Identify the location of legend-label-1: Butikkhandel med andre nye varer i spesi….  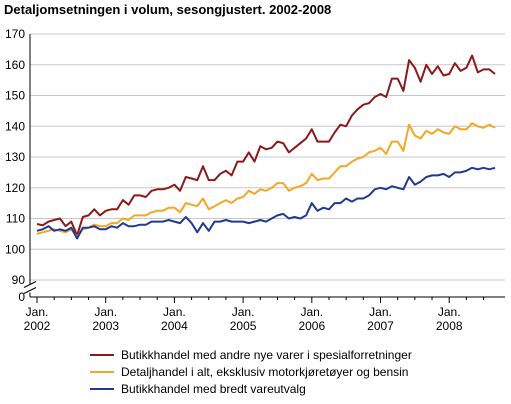
(266, 355).